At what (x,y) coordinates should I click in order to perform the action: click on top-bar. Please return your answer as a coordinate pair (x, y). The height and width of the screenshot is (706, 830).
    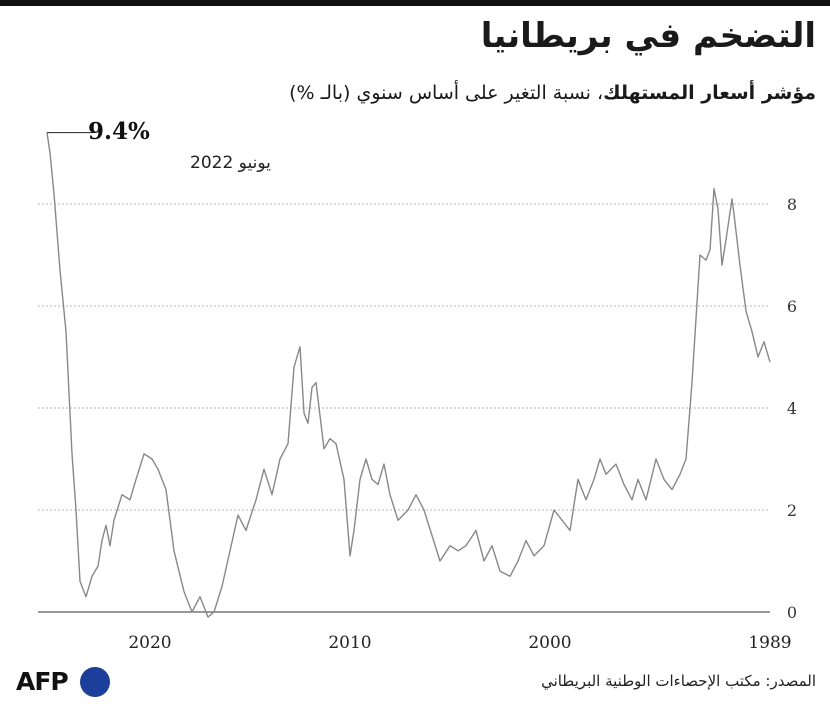
    Looking at the image, I should click on (415, 3).